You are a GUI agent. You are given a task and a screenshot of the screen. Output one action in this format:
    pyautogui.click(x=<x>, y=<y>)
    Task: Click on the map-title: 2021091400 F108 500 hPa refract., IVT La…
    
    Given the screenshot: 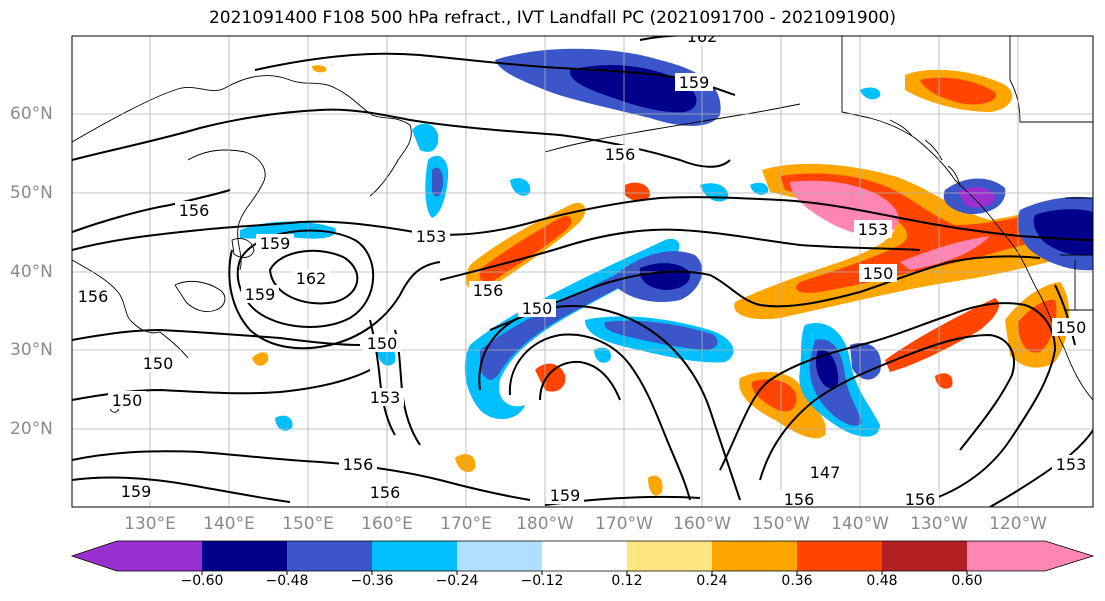 What is the action you would take?
    pyautogui.click(x=552, y=18)
    